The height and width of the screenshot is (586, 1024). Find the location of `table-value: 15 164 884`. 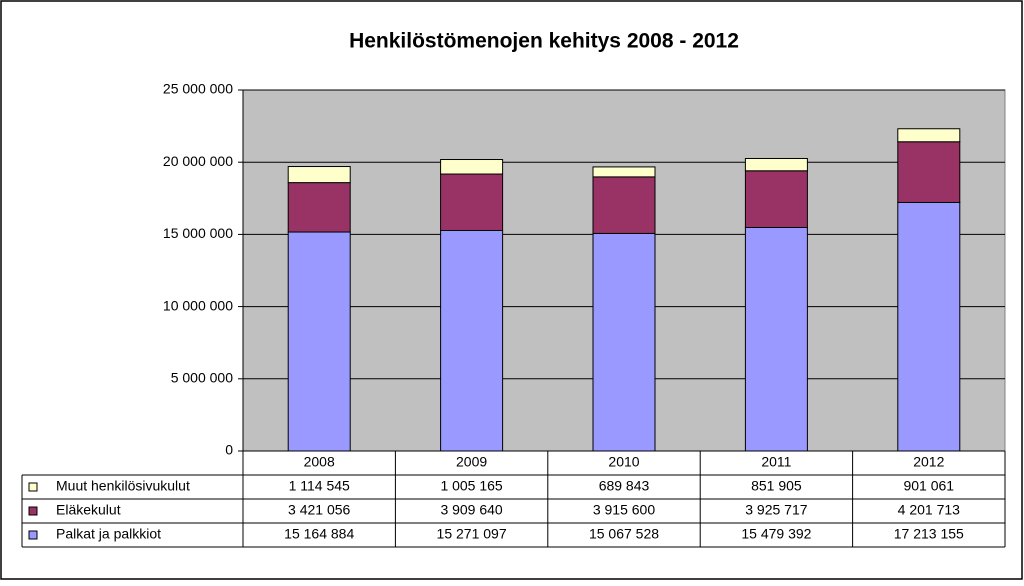

table-value: 15 164 884 is located at coordinates (319, 534).